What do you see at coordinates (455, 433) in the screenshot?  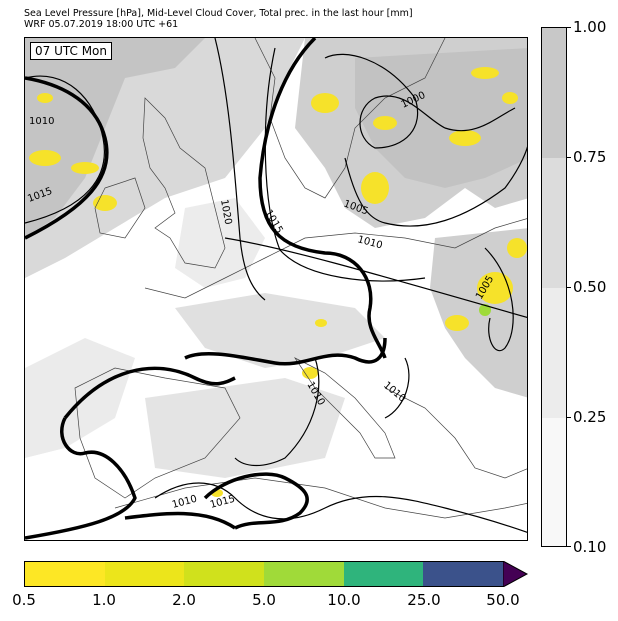 I see `coastline-balkans` at bounding box center [455, 433].